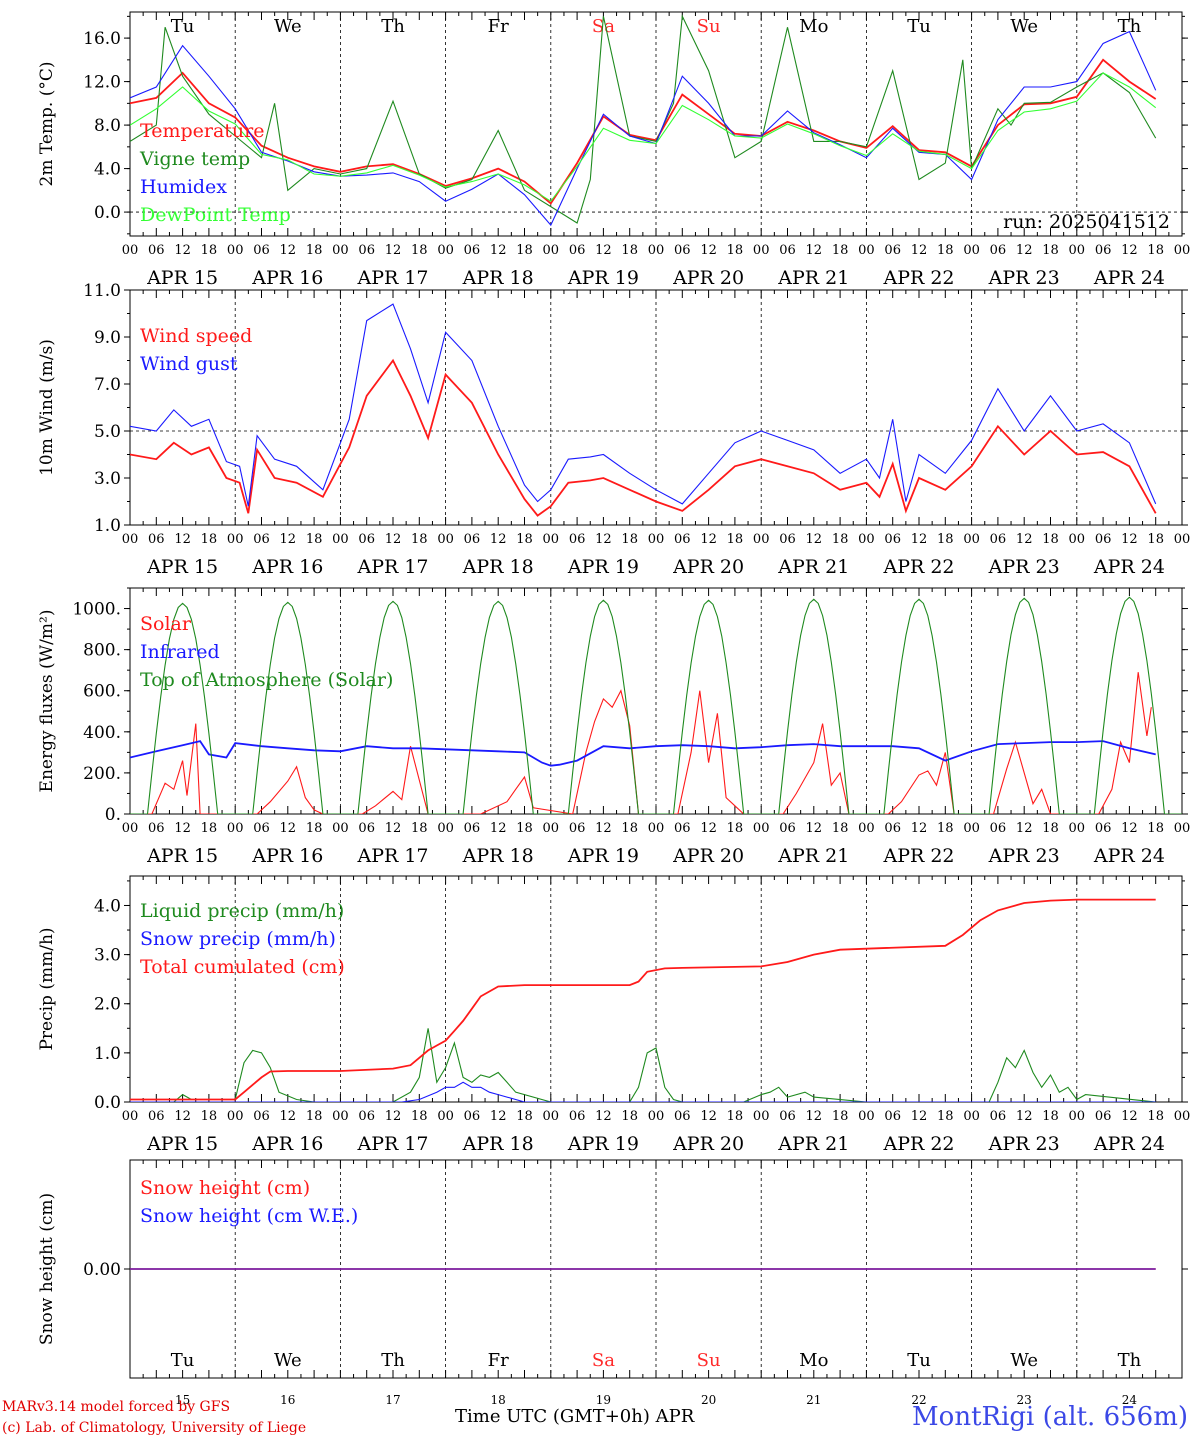 This screenshot has width=1194, height=1440. What do you see at coordinates (96, 610) in the screenshot?
I see `y-tick-label: 1000.` at bounding box center [96, 610].